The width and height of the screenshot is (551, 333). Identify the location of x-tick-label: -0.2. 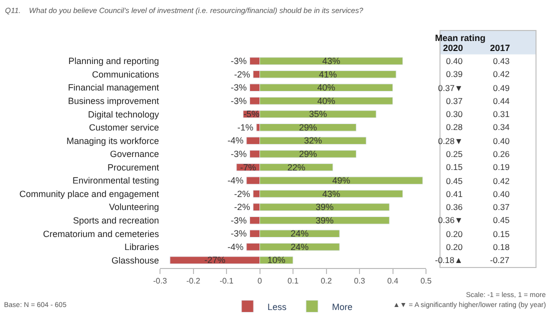
(193, 281).